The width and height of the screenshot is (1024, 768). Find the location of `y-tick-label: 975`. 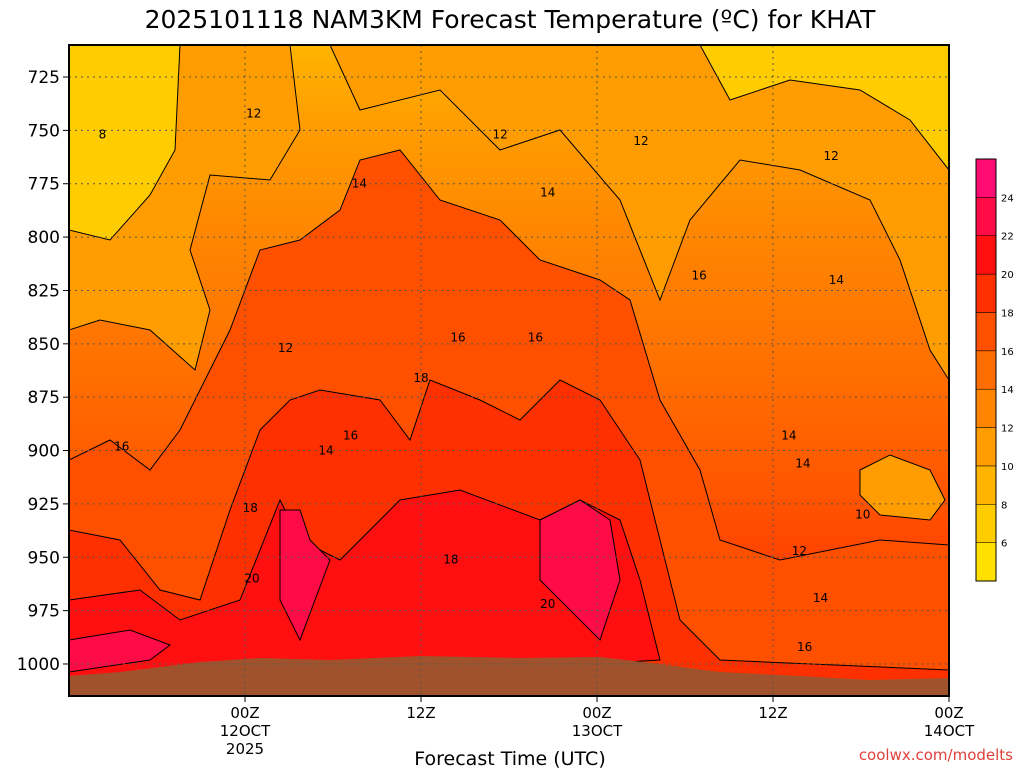

y-tick-label: 975 is located at coordinates (44, 612).